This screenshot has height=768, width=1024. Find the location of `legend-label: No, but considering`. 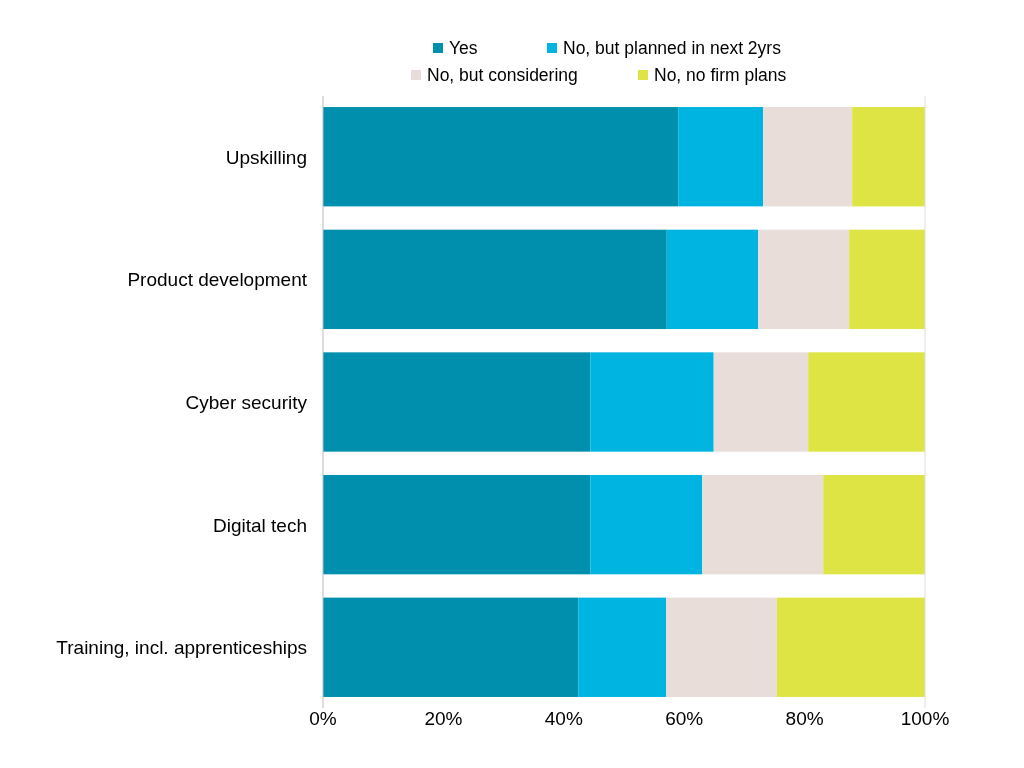

legend-label: No, but considering is located at coordinates (502, 75).